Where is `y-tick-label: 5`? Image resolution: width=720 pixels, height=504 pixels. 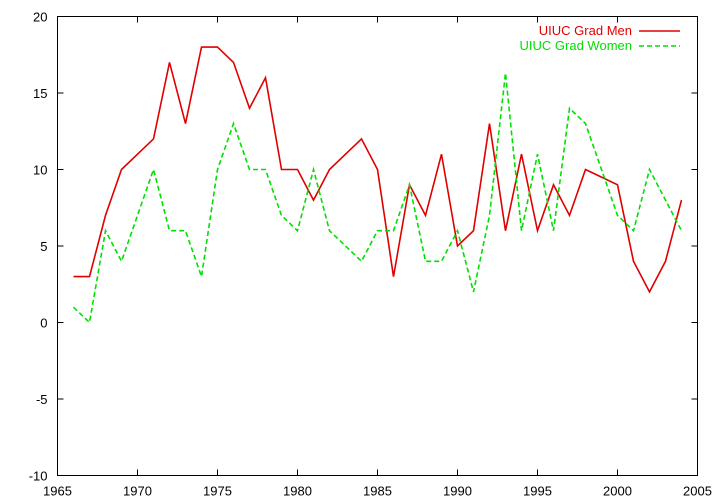 y-tick-label: 5 is located at coordinates (43, 246).